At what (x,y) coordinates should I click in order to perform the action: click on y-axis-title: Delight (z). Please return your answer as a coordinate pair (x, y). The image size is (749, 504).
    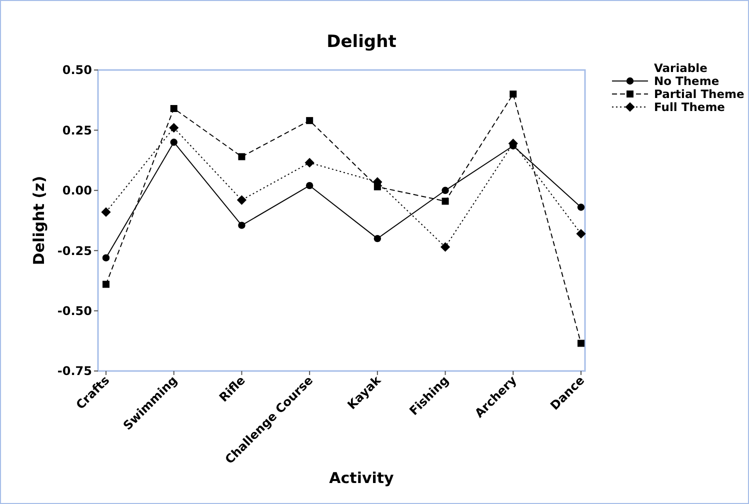
    Looking at the image, I should click on (39, 221).